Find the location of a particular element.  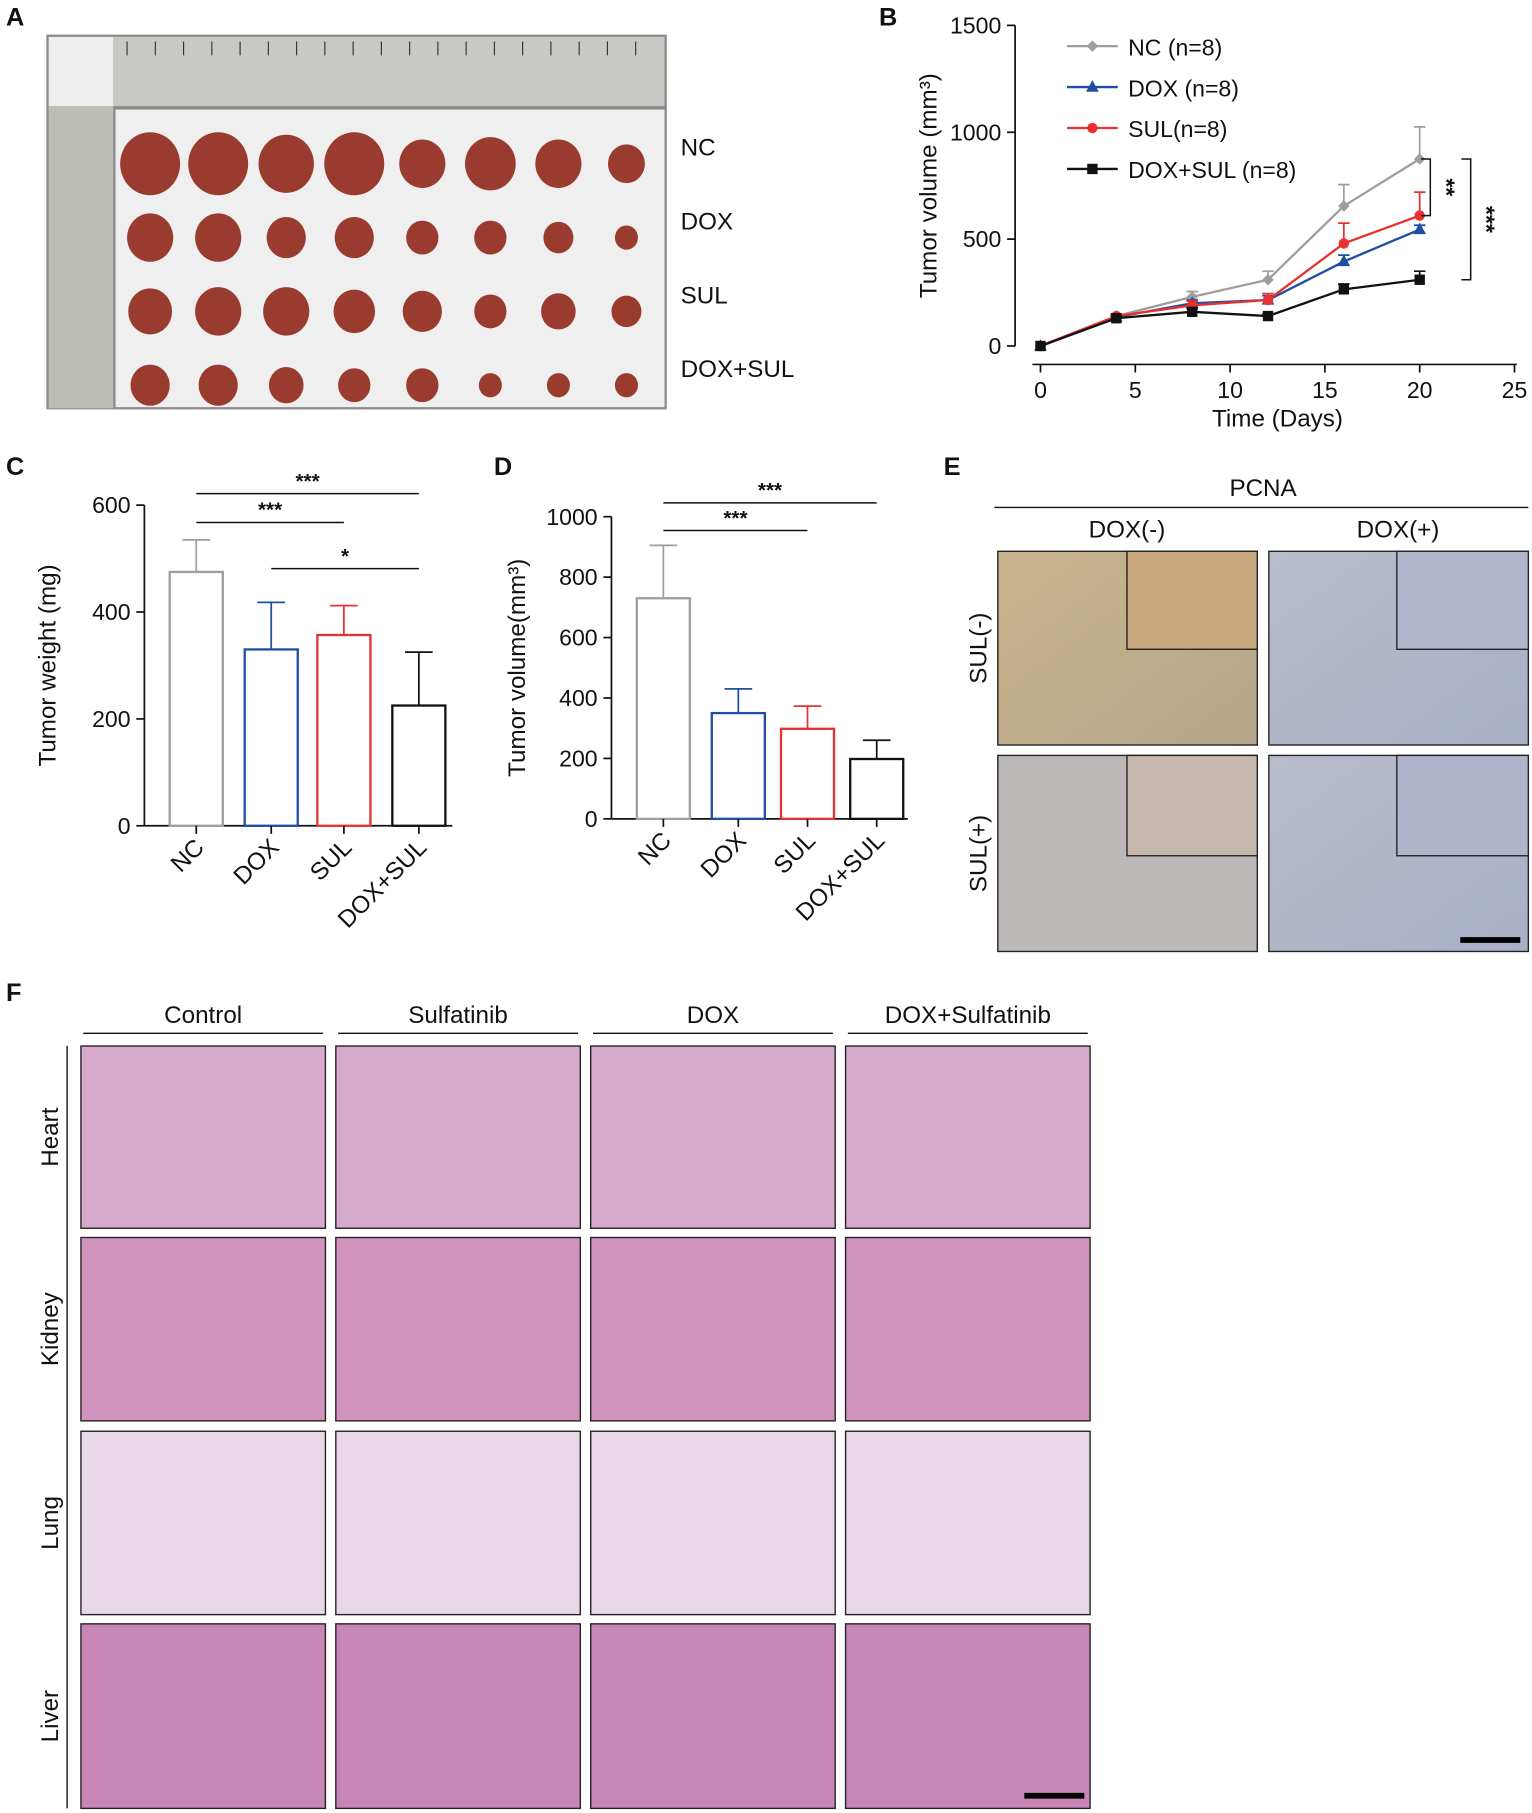

significance-bracket is located at coordinates (1466, 219).